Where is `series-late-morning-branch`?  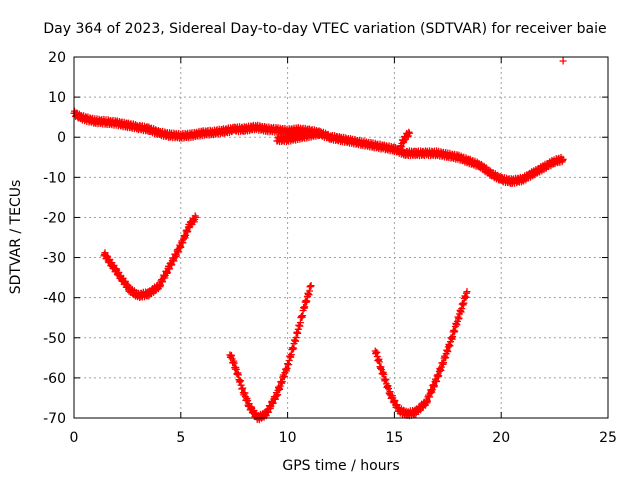 series-late-morning-branch is located at coordinates (298, 136).